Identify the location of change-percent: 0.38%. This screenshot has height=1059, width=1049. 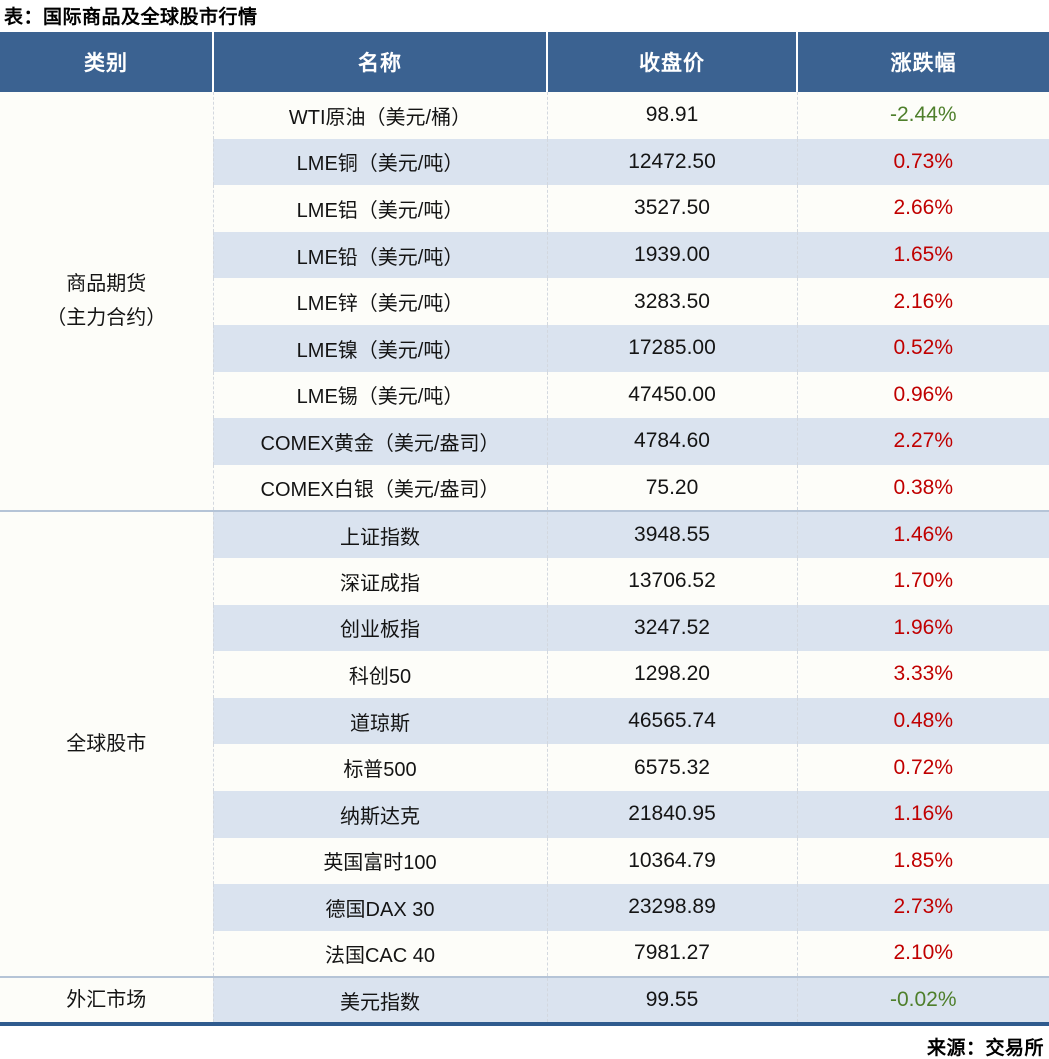
(922, 488).